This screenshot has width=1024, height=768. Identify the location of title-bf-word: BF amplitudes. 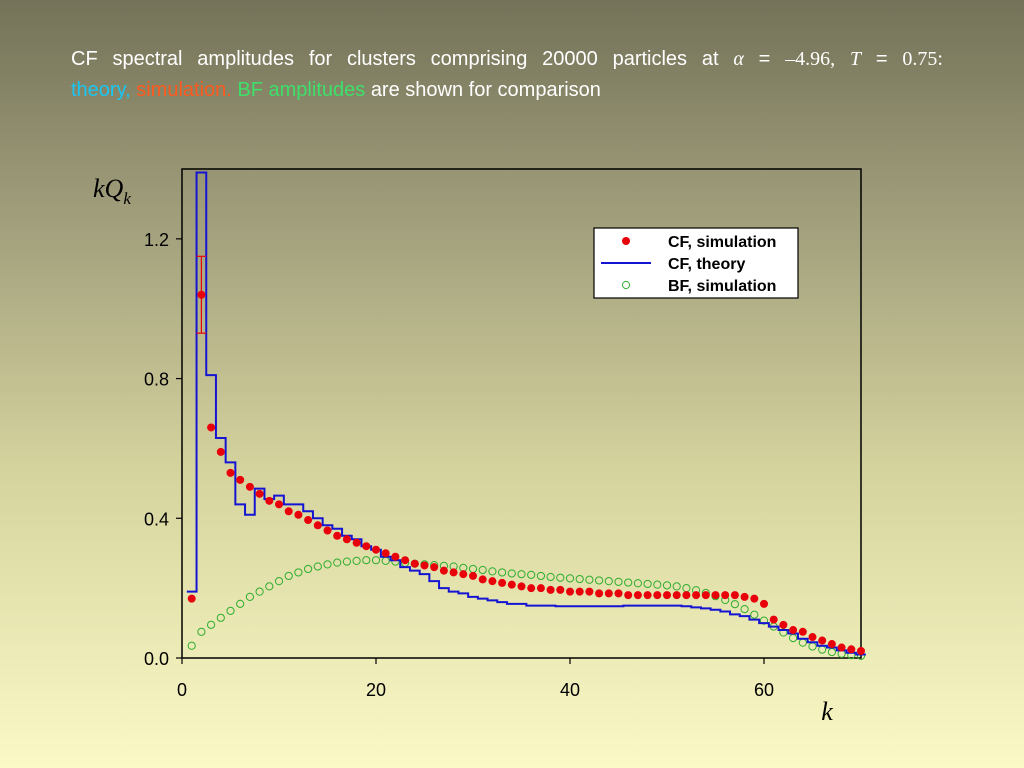
(301, 90).